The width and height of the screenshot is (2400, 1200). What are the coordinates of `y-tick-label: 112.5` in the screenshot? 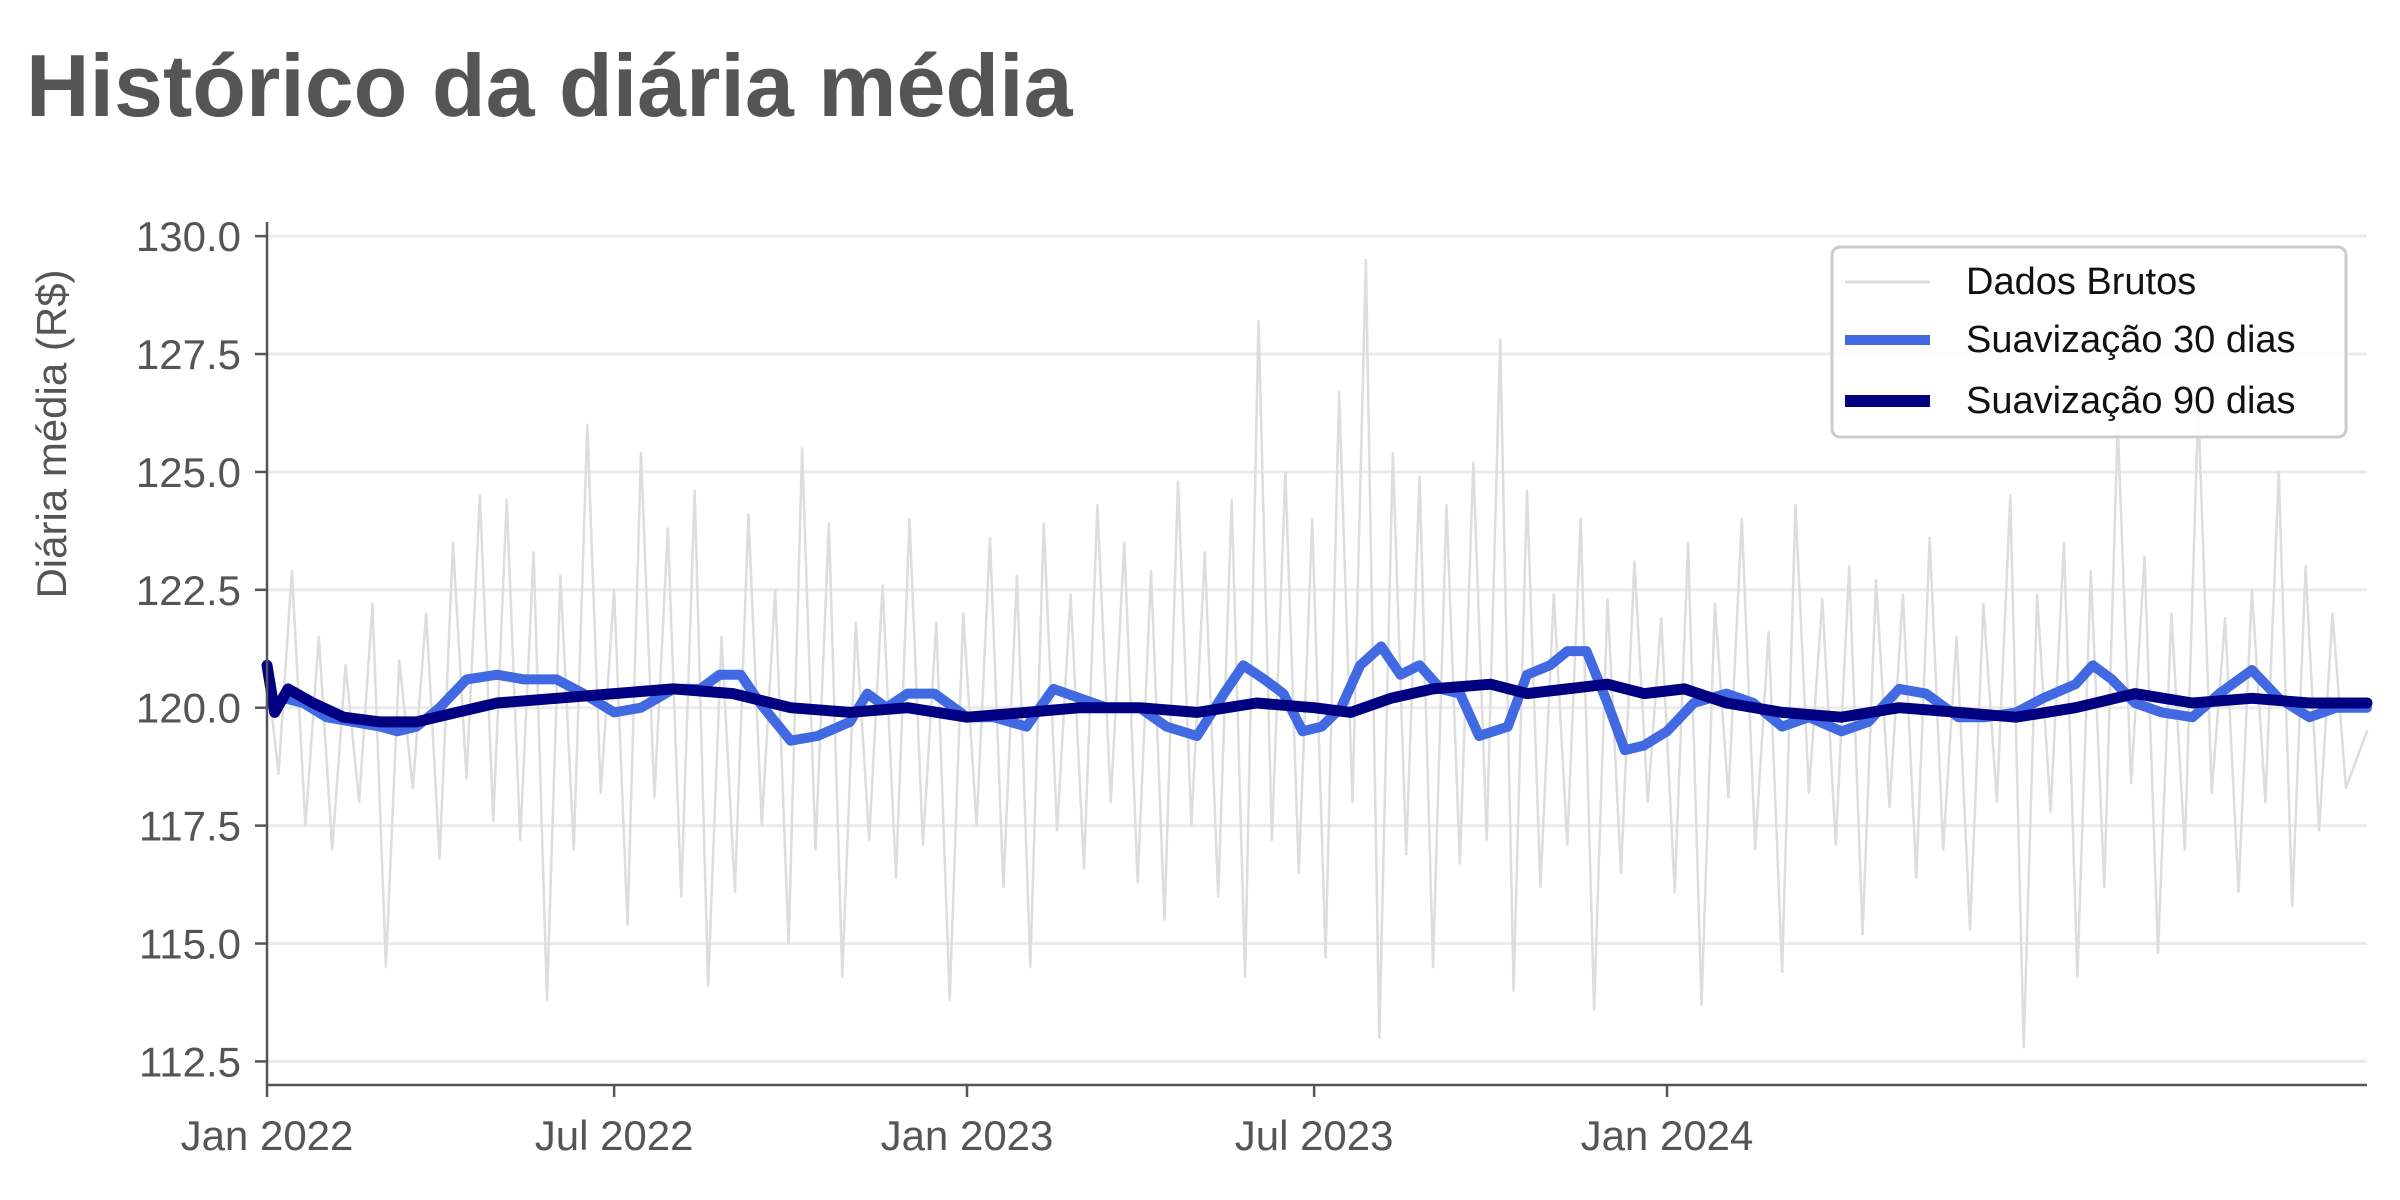 It's located at (190, 1061).